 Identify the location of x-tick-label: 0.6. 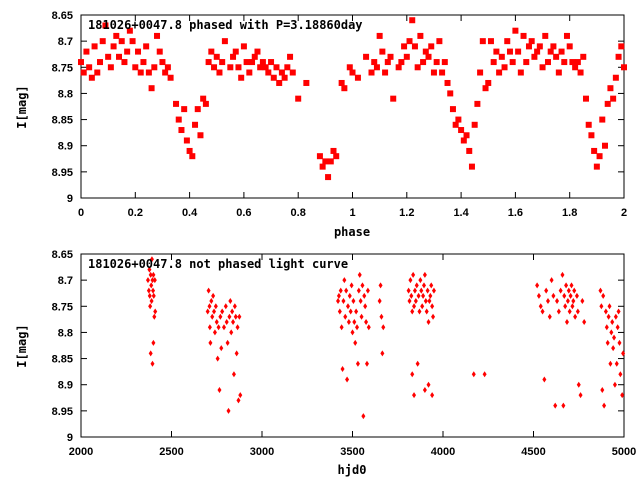
(243, 213).